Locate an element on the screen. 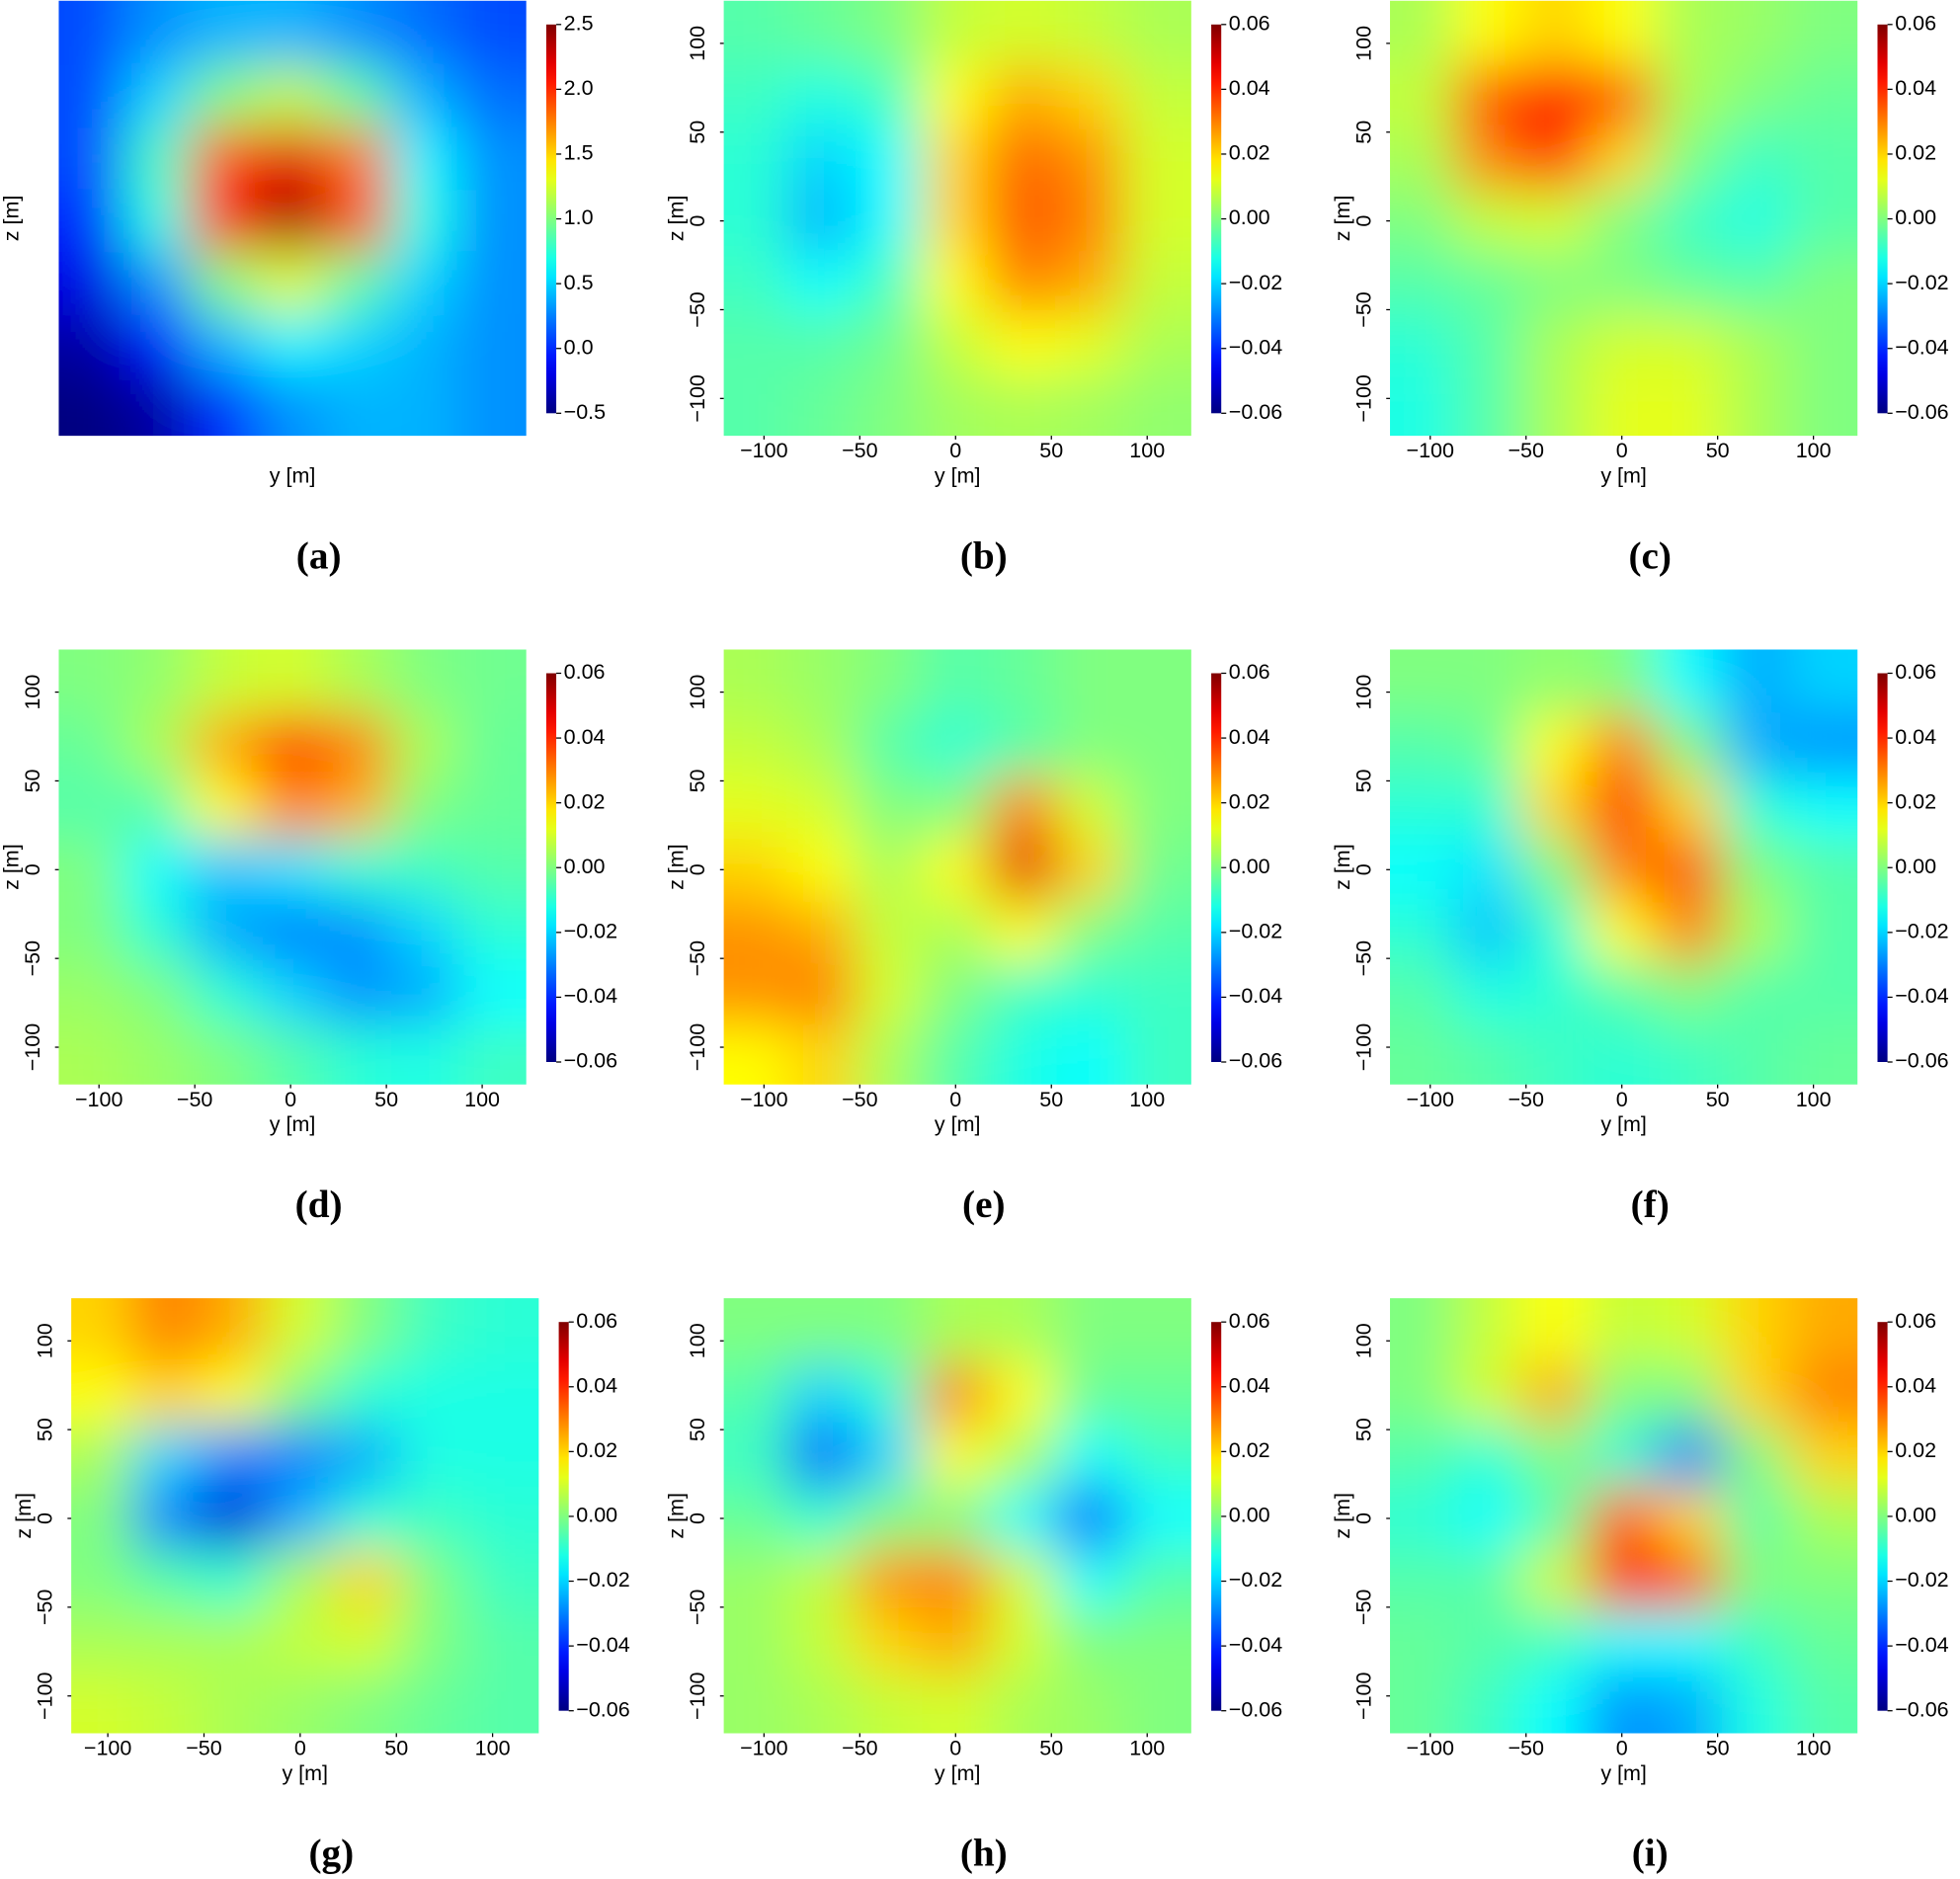 The height and width of the screenshot is (1879, 1960). panel-label: (h) is located at coordinates (984, 1854).